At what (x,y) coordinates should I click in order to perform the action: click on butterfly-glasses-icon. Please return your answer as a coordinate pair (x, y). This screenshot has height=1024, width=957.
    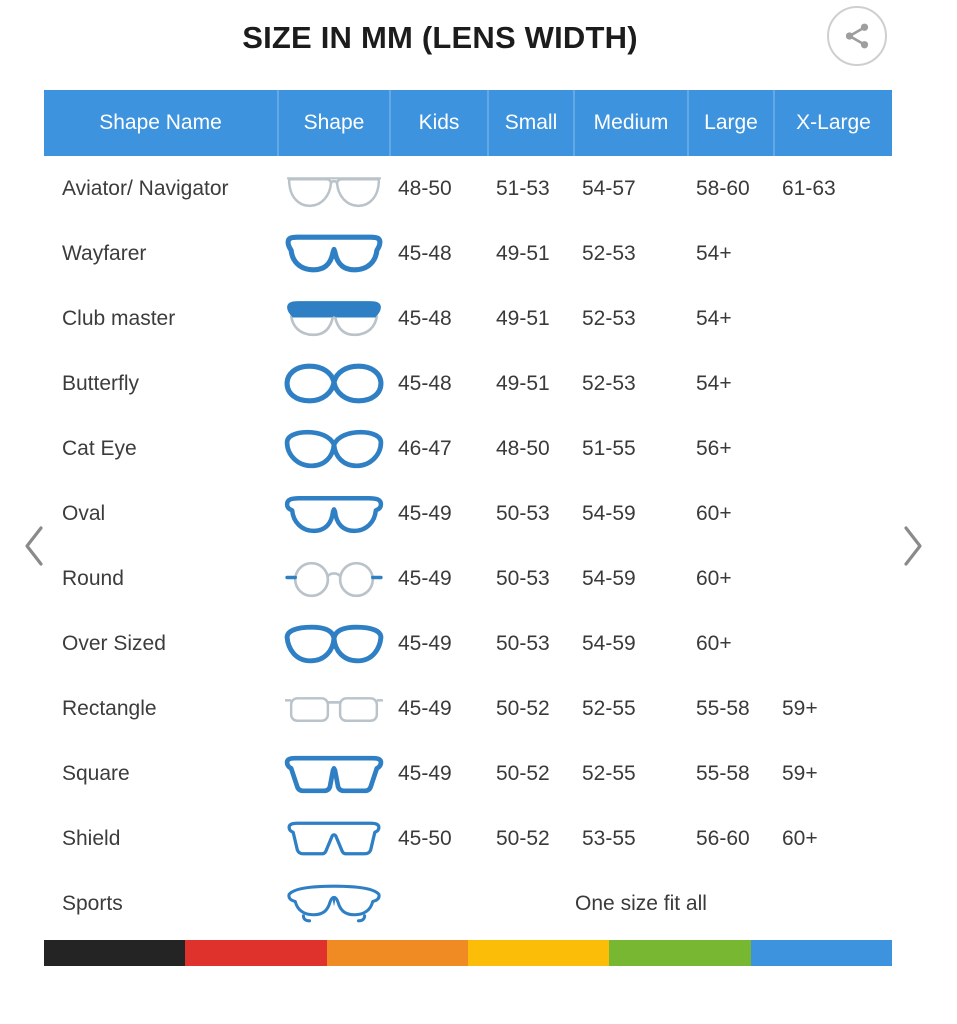
    Looking at the image, I should click on (334, 383).